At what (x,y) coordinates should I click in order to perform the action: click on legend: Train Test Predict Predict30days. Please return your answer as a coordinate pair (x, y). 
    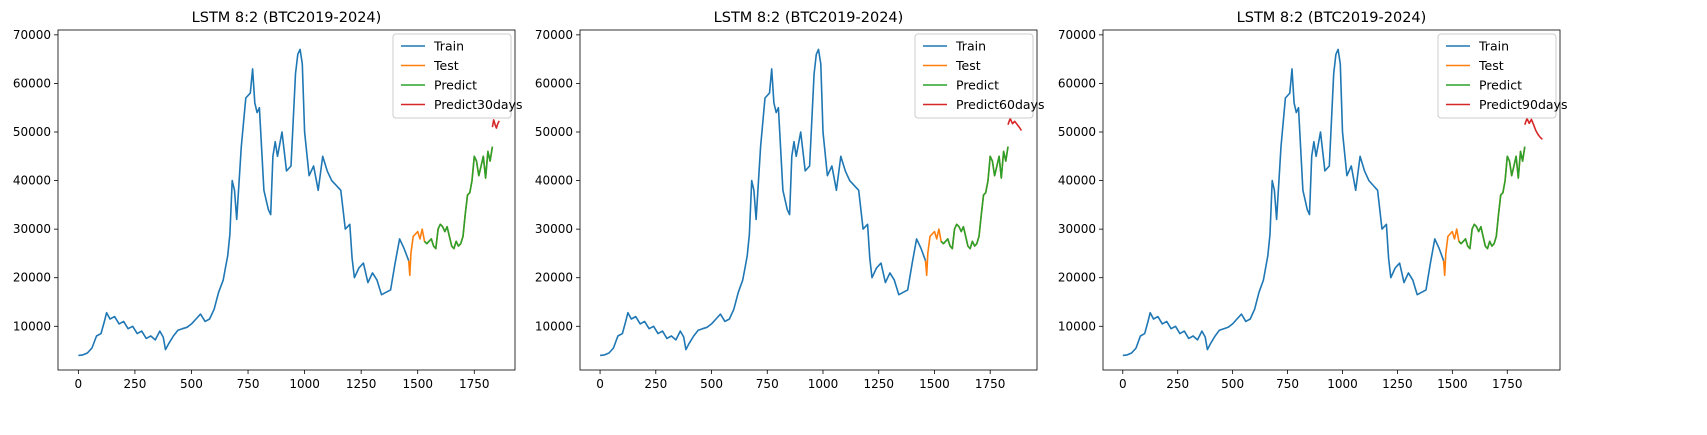
    Looking at the image, I should click on (457, 76).